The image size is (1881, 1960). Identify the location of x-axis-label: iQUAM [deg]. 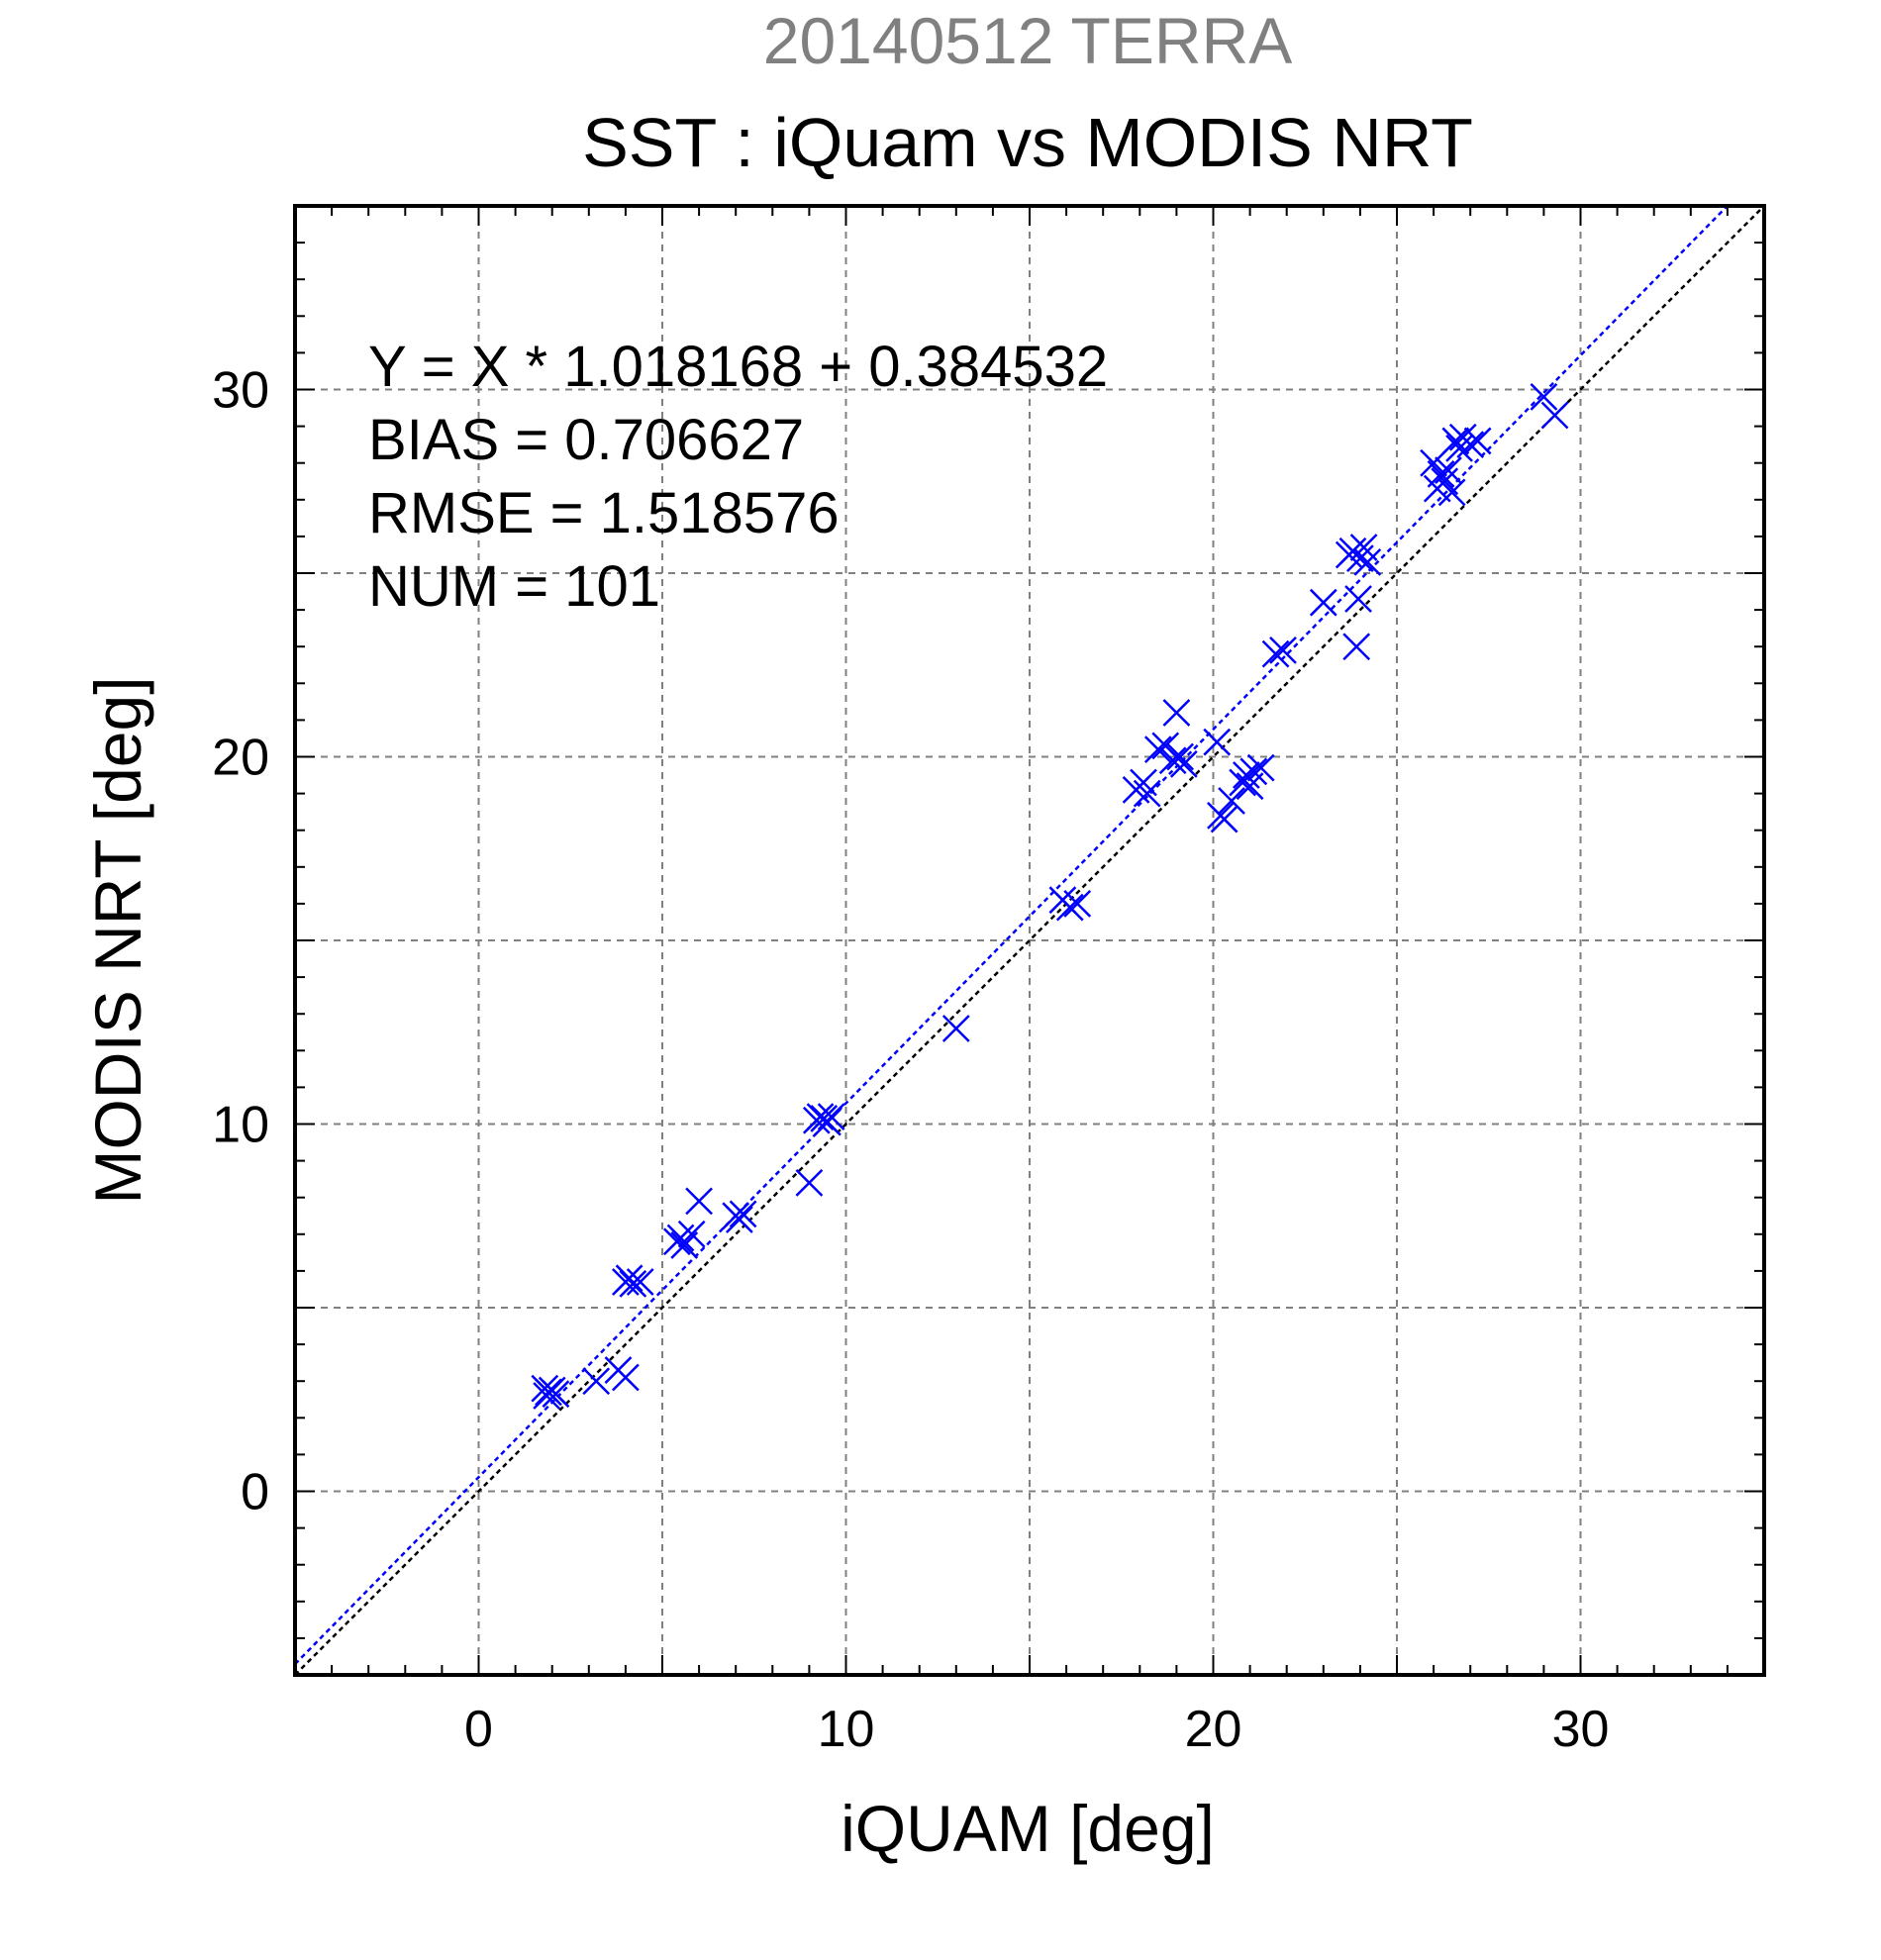
(1028, 1828).